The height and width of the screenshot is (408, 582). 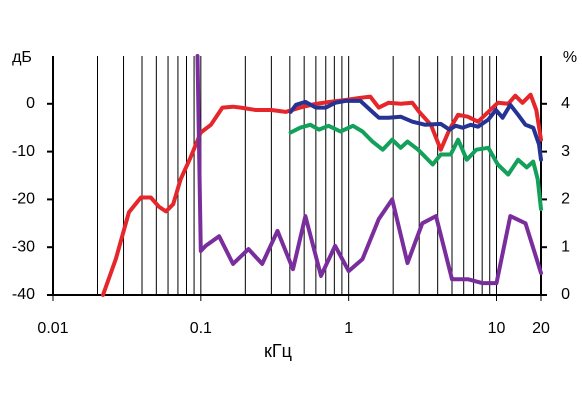 What do you see at coordinates (348, 328) in the screenshot?
I see `x-tick-label: 1` at bounding box center [348, 328].